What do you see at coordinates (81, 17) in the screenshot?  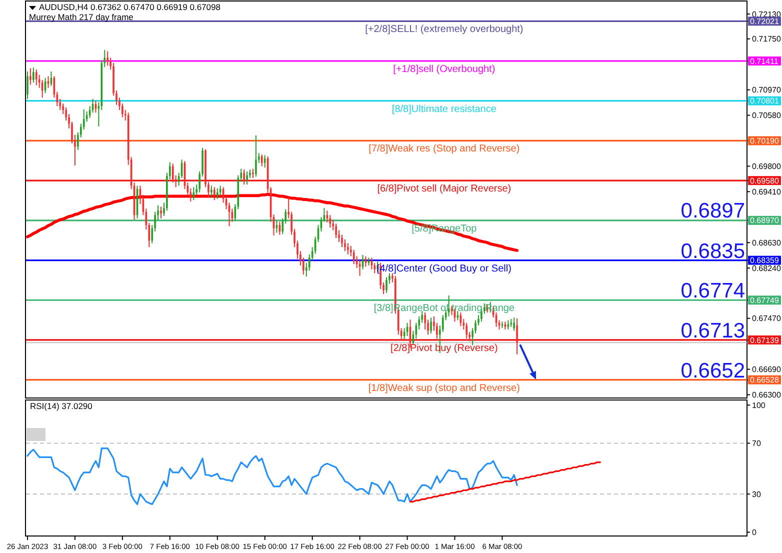 I see `text: Murrey Math 217 day frame` at bounding box center [81, 17].